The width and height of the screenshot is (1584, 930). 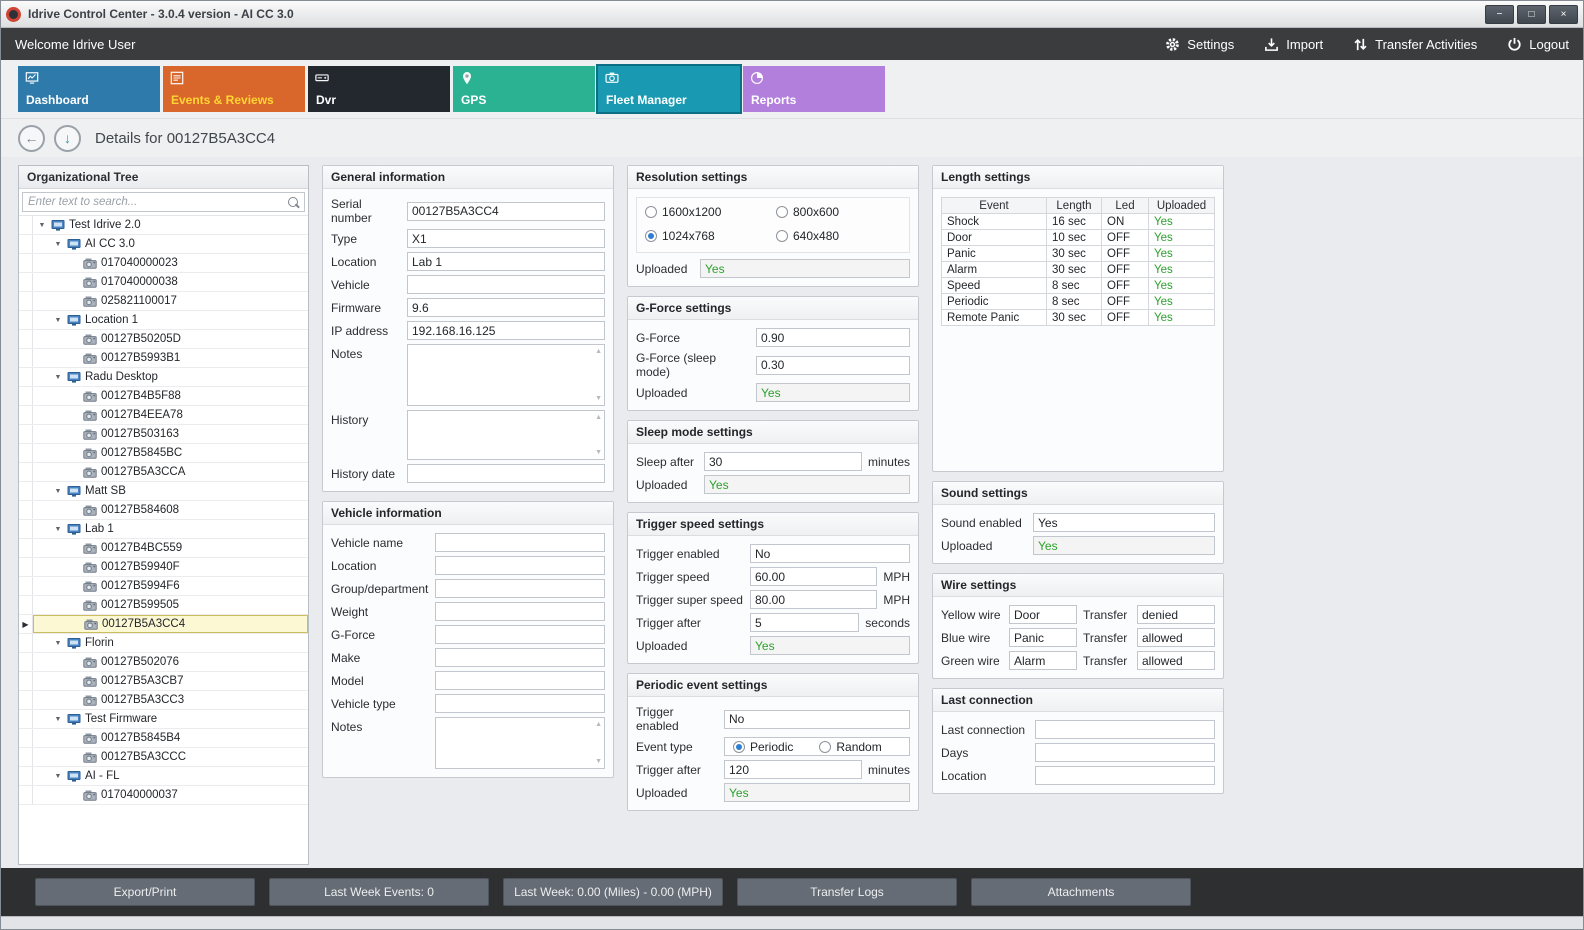 What do you see at coordinates (814, 599) in the screenshot?
I see `trigger-super-speed-field: 80.00` at bounding box center [814, 599].